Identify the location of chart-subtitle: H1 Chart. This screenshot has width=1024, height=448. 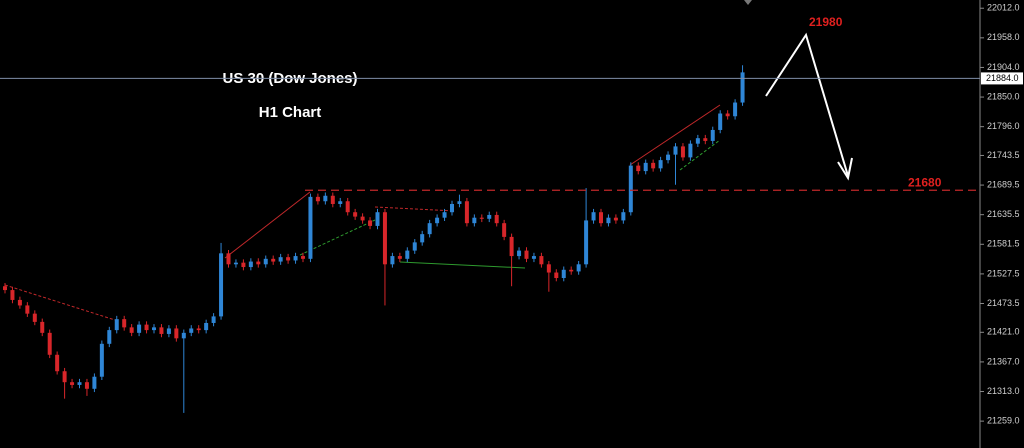
(290, 112).